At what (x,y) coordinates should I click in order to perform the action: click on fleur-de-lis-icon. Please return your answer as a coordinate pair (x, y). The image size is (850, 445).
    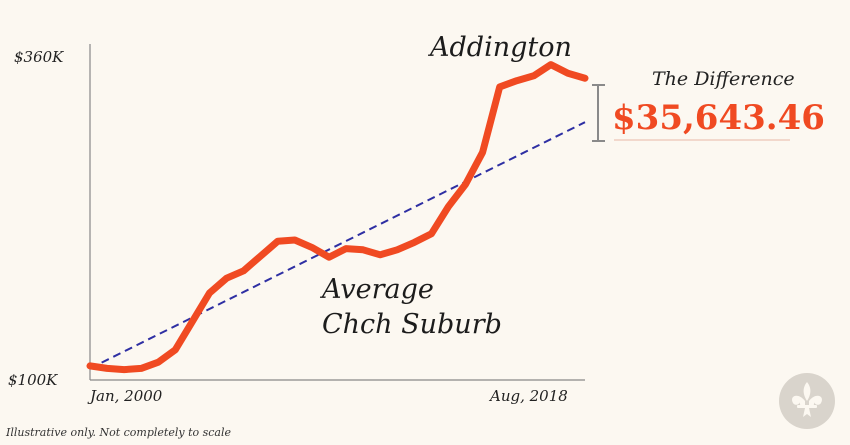
    Looking at the image, I should click on (807, 401).